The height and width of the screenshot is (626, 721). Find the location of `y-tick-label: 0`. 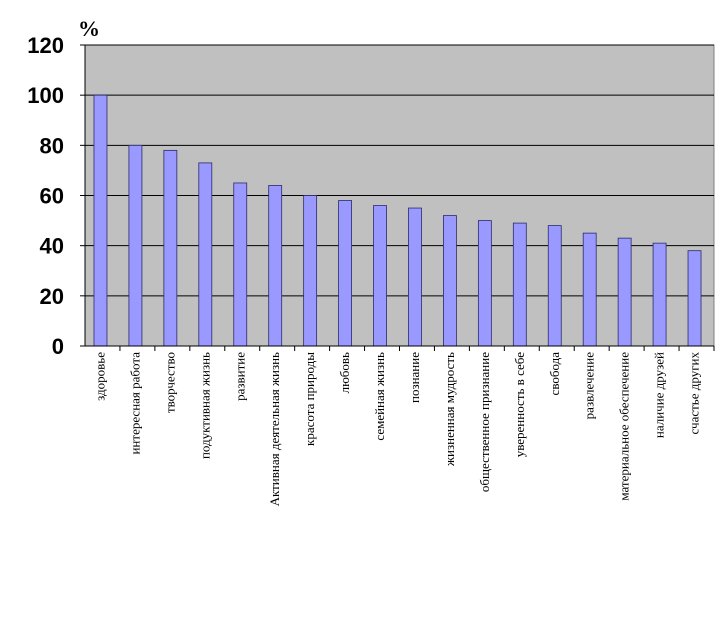

y-tick-label: 0 is located at coordinates (58, 346).